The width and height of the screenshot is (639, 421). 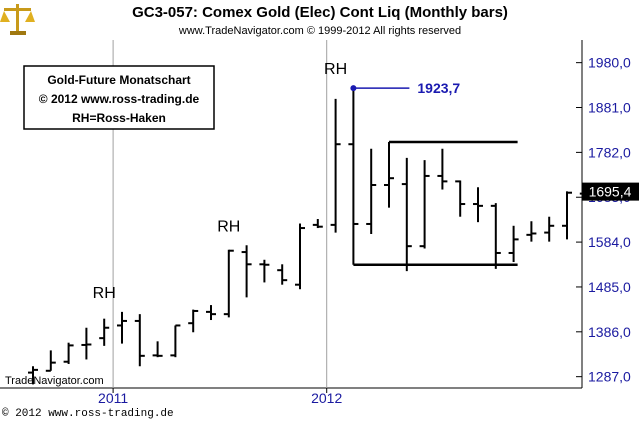 What do you see at coordinates (609, 377) in the screenshot?
I see `y-tick-label: 1287,0` at bounding box center [609, 377].